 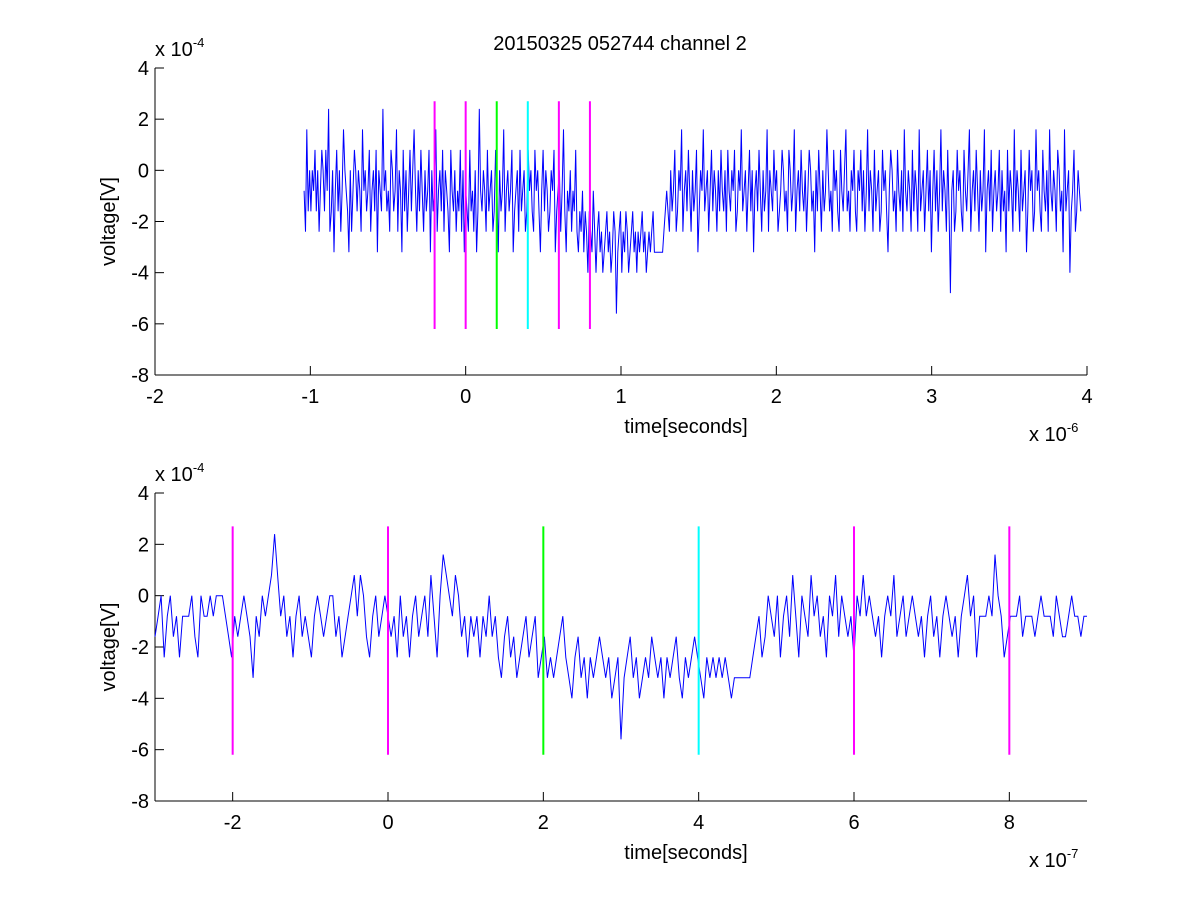 What do you see at coordinates (1073, 427) in the screenshot?
I see `top-x-multiplier-exponent: -6` at bounding box center [1073, 427].